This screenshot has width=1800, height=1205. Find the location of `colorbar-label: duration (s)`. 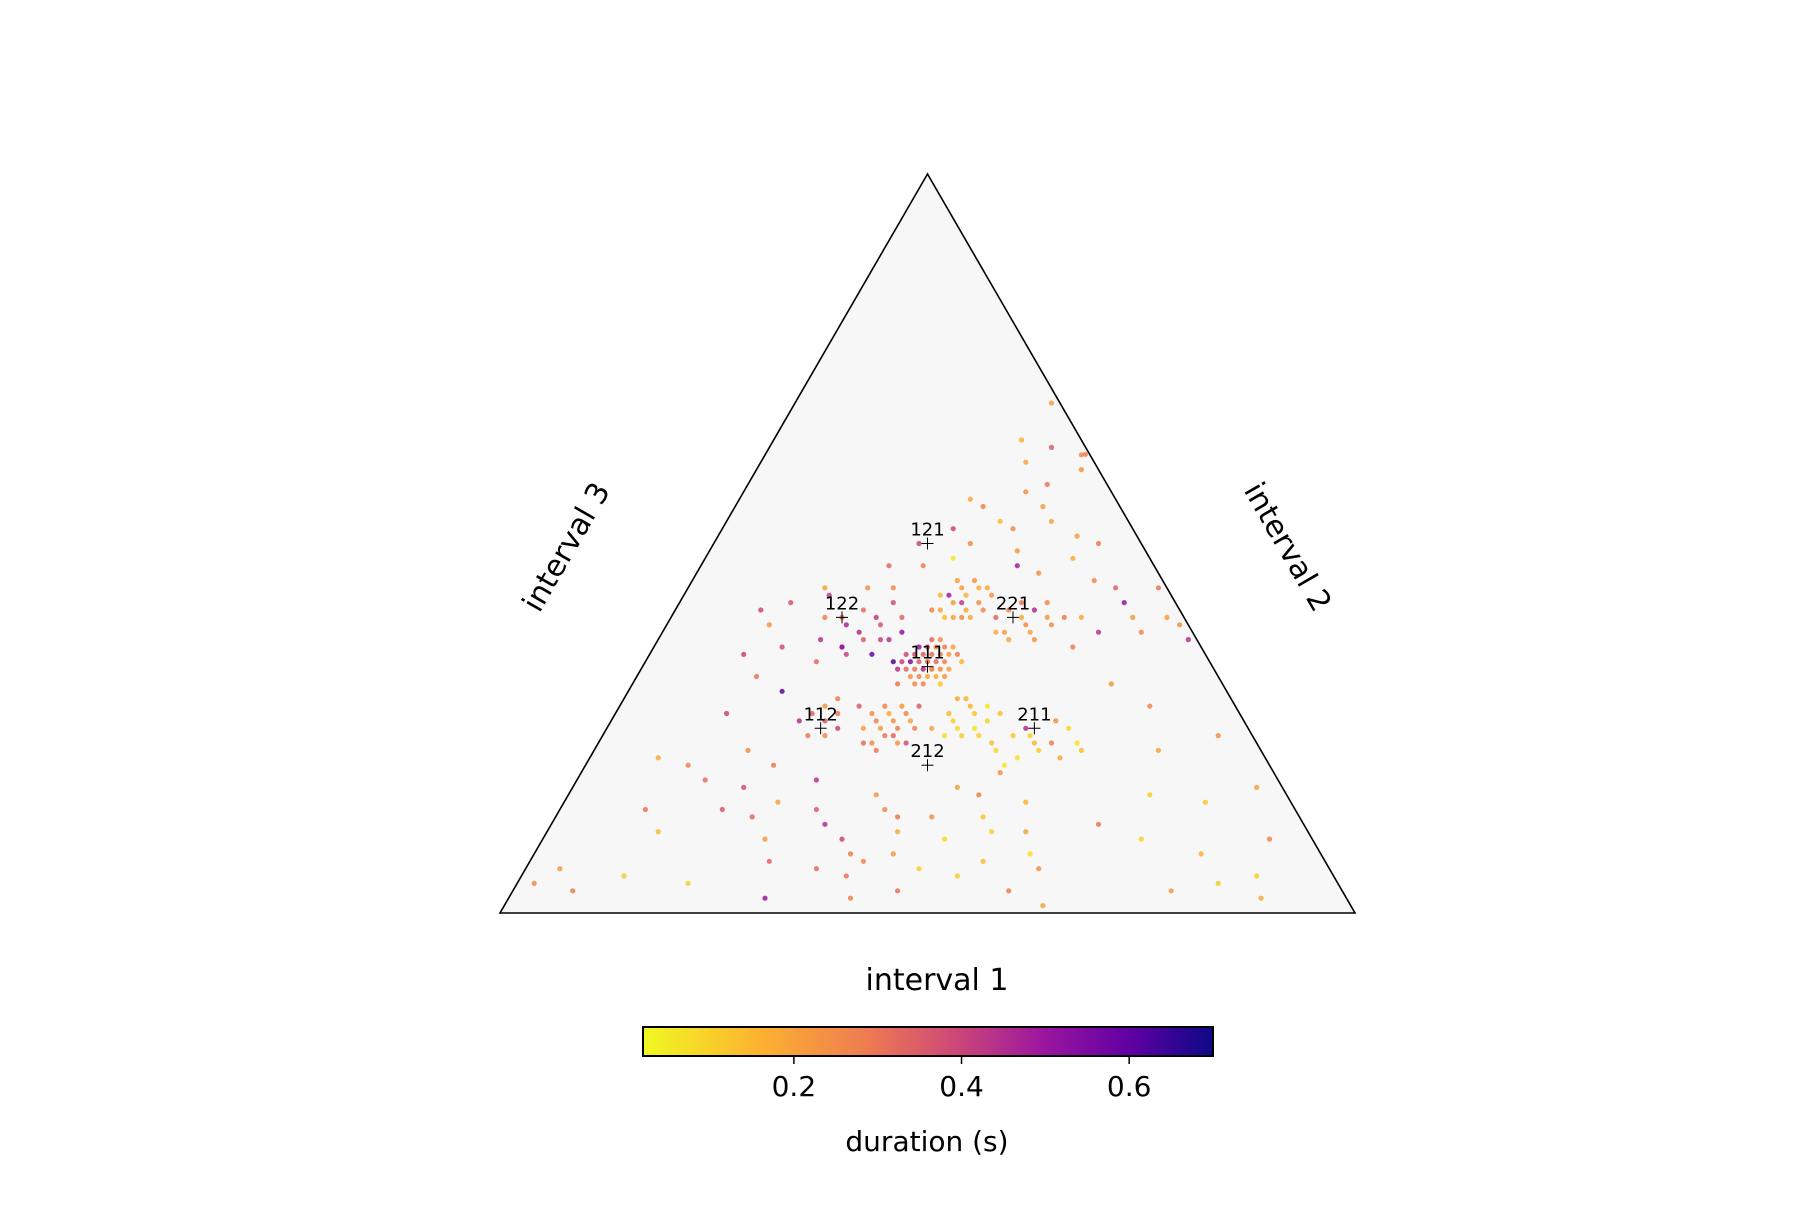

colorbar-label: duration (s) is located at coordinates (926, 1141).